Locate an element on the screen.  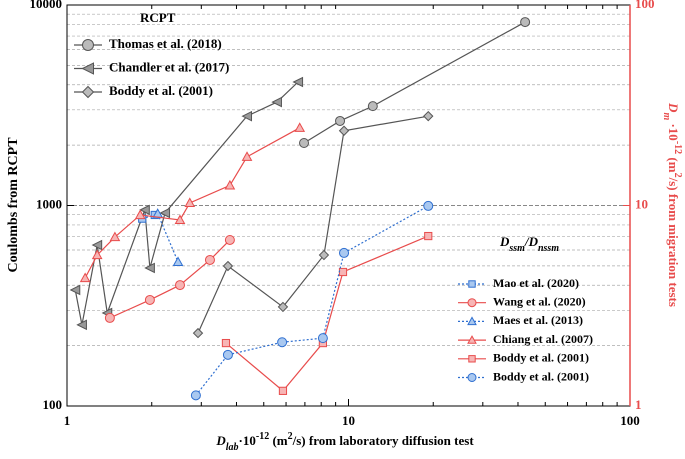
y2-tick-label: 100 is located at coordinates (645, 5).